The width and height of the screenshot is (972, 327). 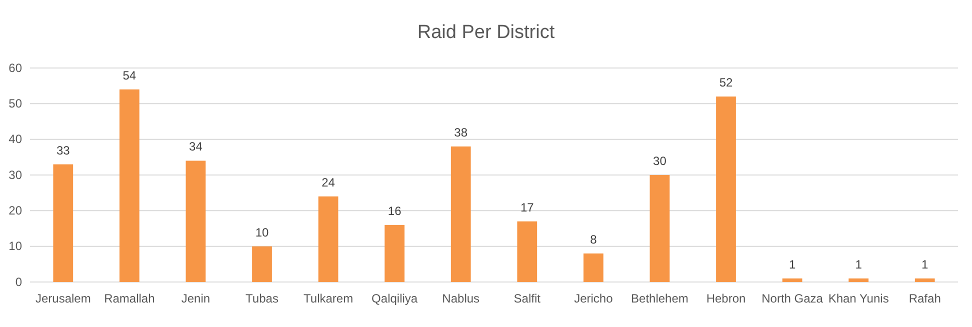 I want to click on data-label: 17, so click(x=527, y=207).